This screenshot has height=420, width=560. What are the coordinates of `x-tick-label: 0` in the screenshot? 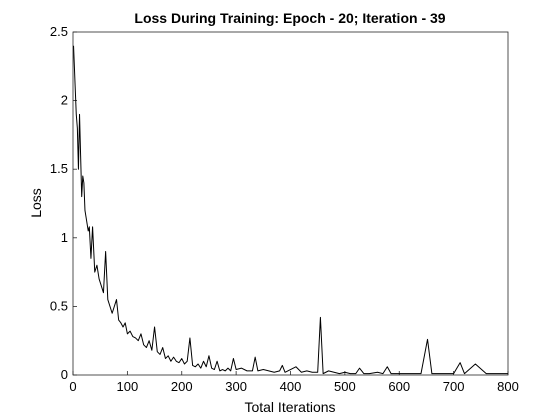 It's located at (72, 386).